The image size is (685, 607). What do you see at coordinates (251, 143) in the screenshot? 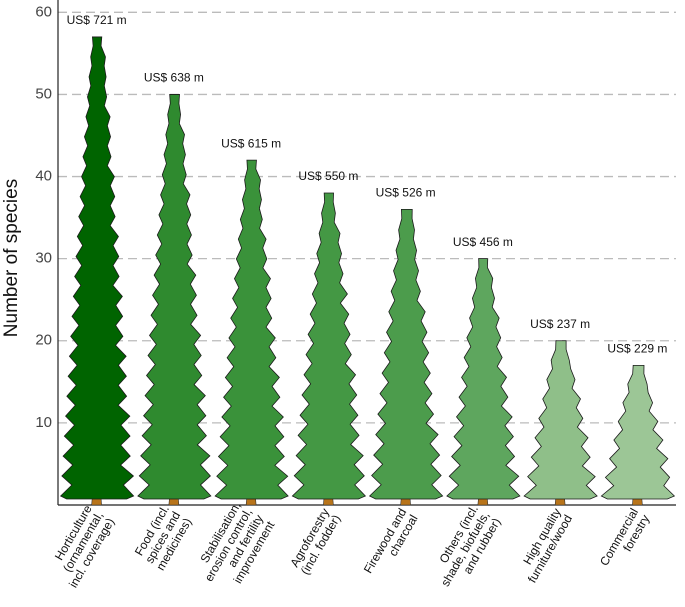
I see `annotation: US$ 615 m` at bounding box center [251, 143].